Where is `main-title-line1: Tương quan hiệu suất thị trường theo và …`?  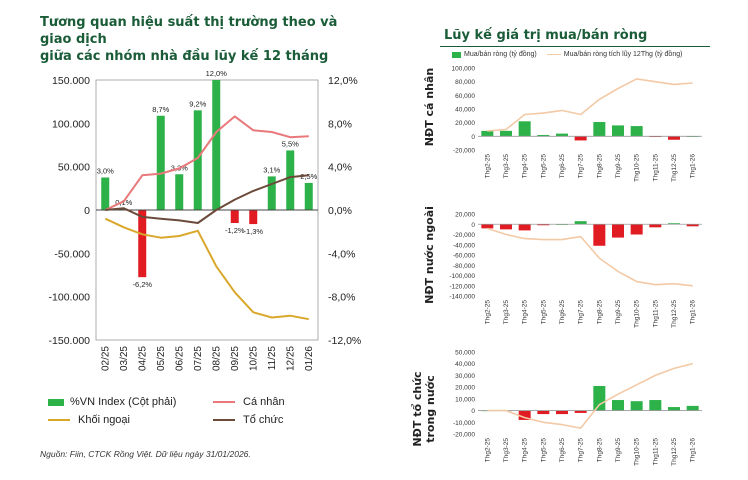 main-title-line1: Tương quan hiệu suất thị trường theo và … is located at coordinates (189, 31).